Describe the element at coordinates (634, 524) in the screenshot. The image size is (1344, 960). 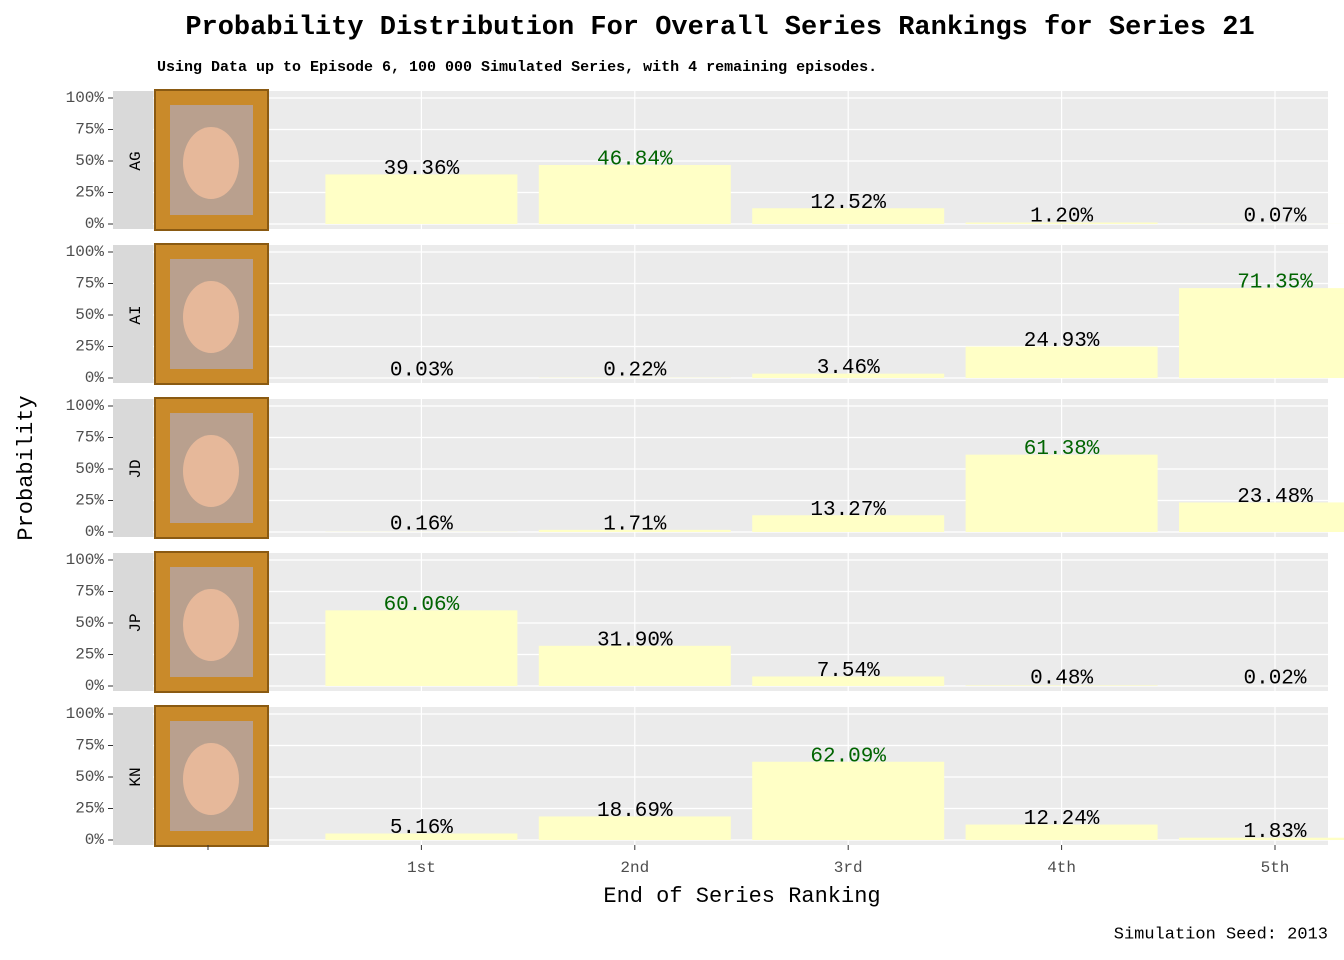
I see `value-label: 1.71%` at that location.